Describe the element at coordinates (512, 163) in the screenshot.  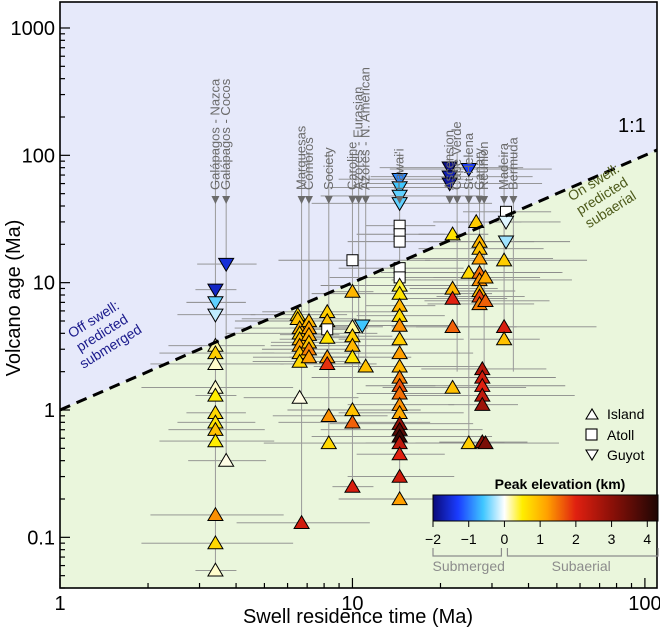
I see `hotspot-label-15: Bermuda` at that location.